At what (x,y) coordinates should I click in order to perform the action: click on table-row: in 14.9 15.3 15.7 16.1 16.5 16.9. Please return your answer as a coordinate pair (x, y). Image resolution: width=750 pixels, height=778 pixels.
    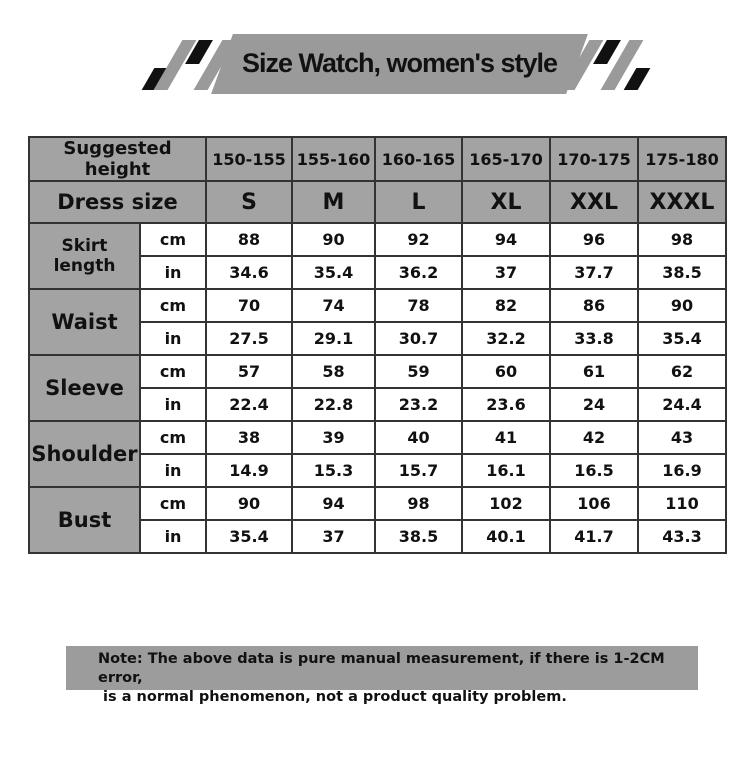
    Looking at the image, I should click on (378, 470).